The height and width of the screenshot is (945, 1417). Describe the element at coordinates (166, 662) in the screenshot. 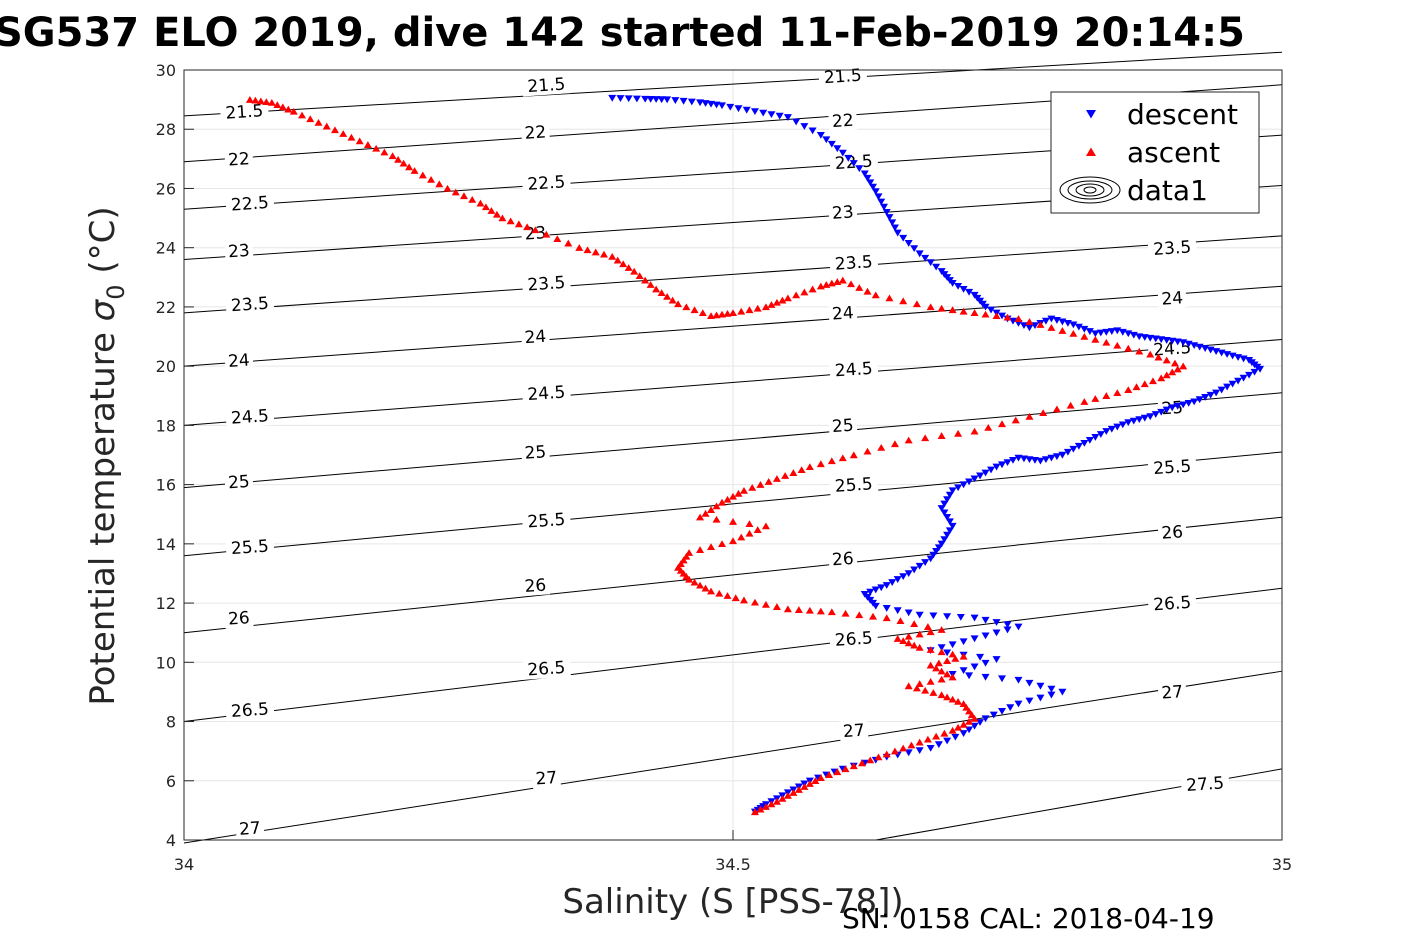

I see `y-tick-label: 10` at that location.